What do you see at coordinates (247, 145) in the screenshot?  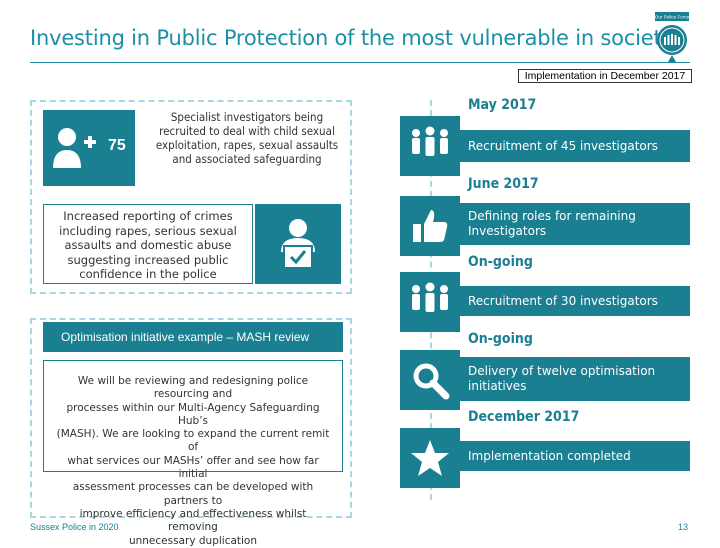 I see `description-line: exploitation, rapes, sexual assaults` at bounding box center [247, 145].